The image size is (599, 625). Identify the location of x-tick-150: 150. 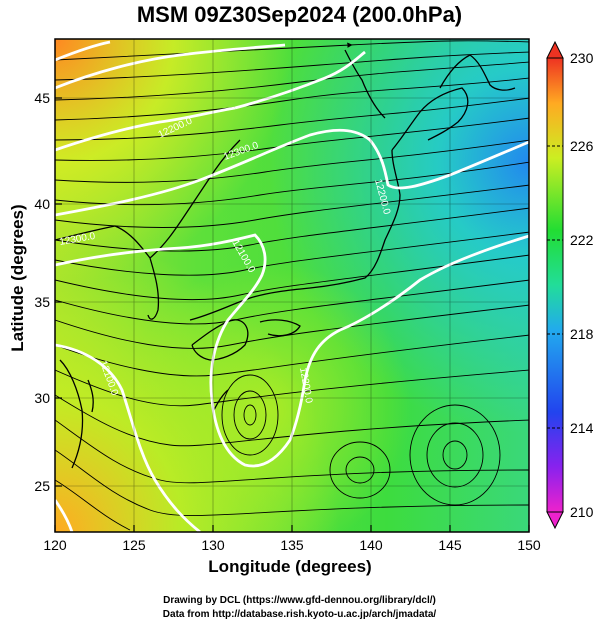
(529, 545).